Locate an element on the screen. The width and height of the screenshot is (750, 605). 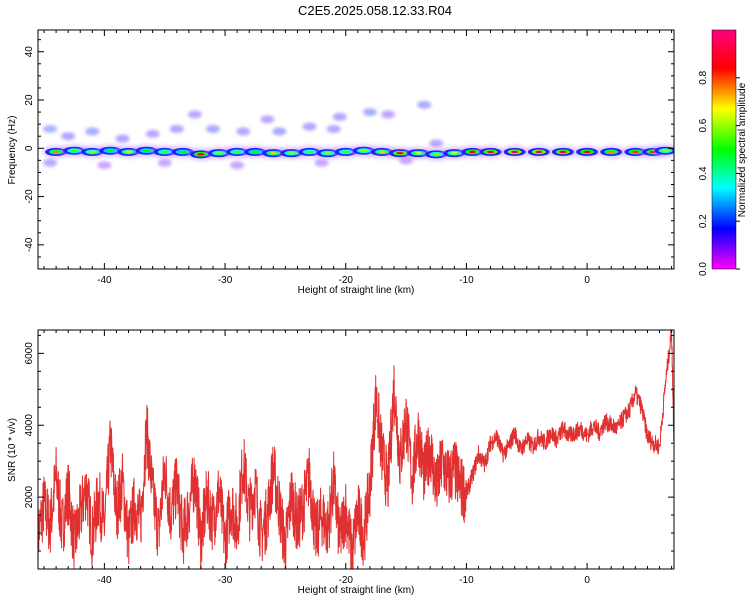
y-tick-label: 4000 is located at coordinates (29, 425).